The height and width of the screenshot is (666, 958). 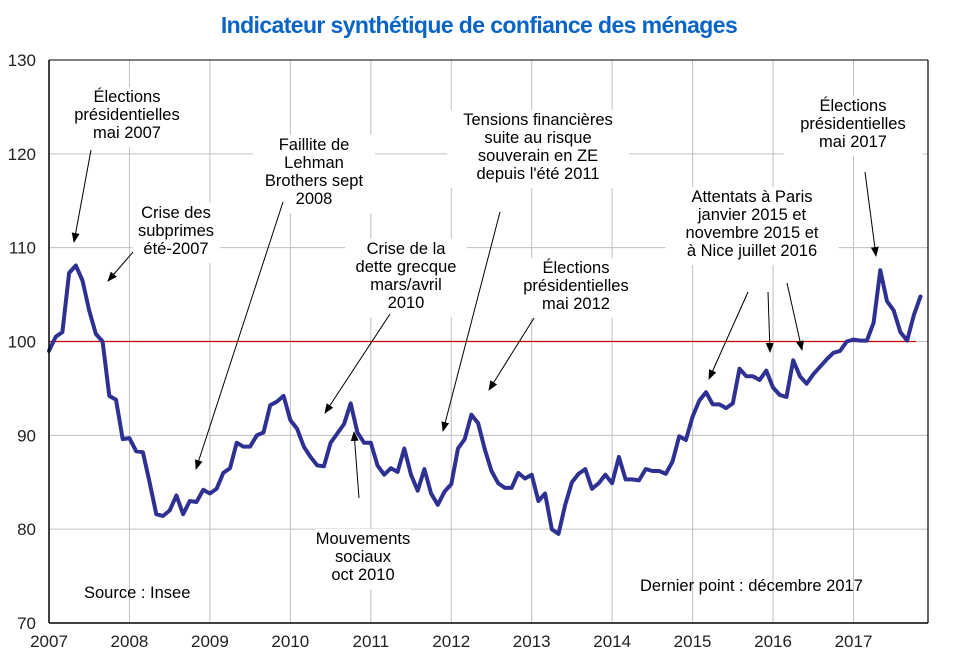 What do you see at coordinates (537, 138) in the screenshot?
I see `annotation-line: suite au risque` at bounding box center [537, 138].